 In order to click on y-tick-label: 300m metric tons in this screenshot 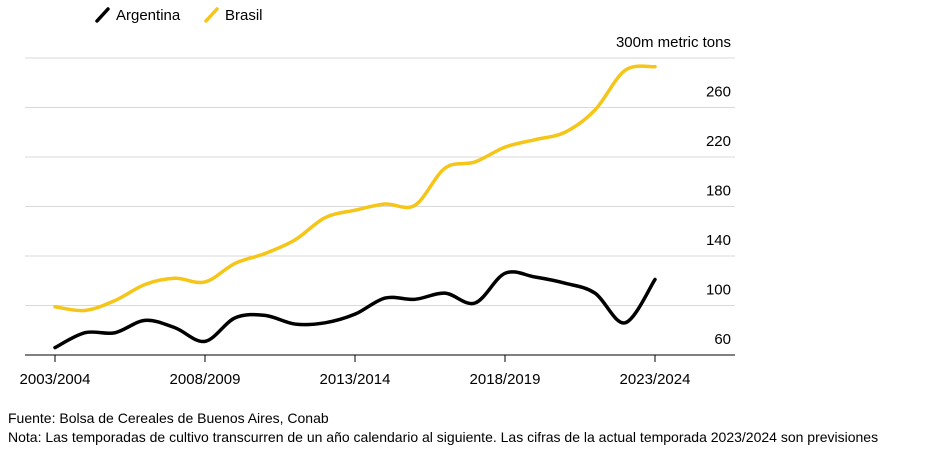, I will do `click(673, 42)`.